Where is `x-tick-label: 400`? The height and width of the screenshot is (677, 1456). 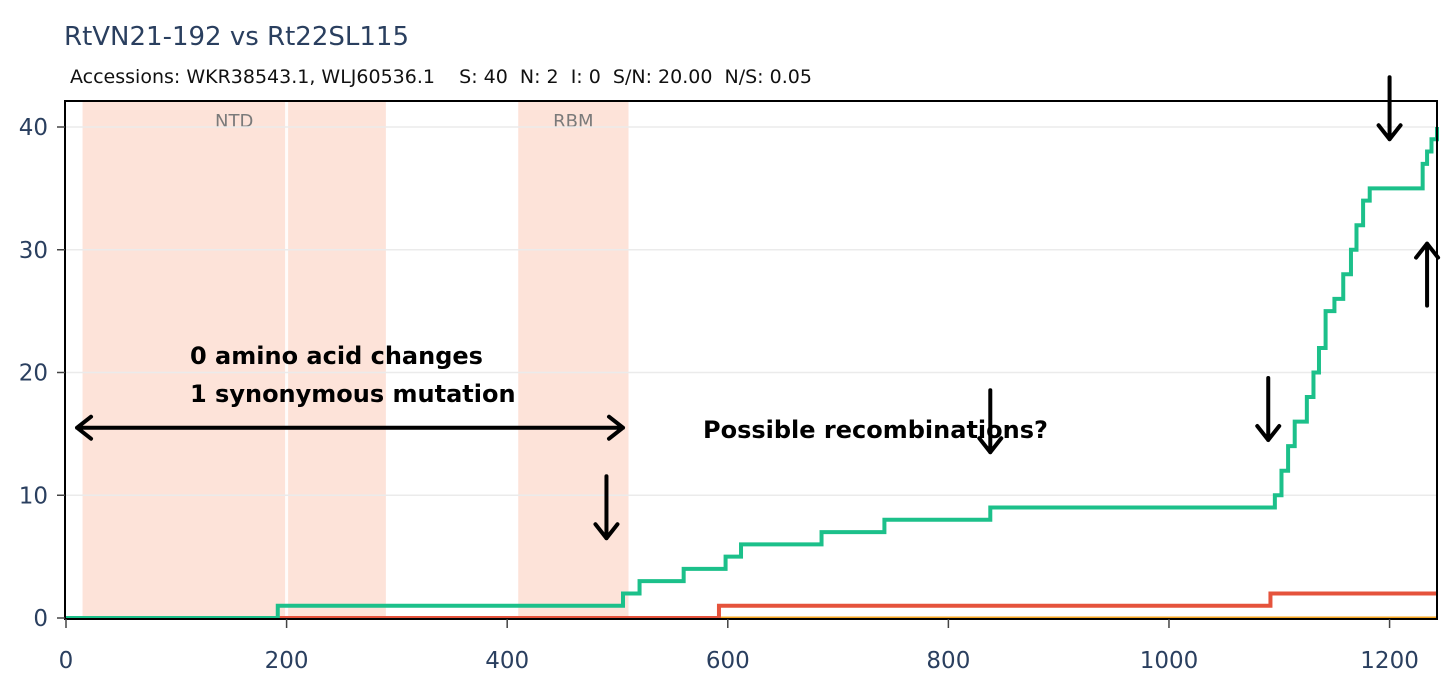
x-tick-label: 400 is located at coordinates (507, 661).